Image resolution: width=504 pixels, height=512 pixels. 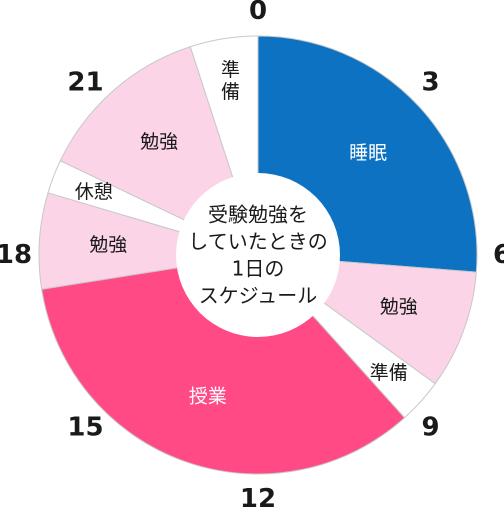 I want to click on hour-tick-21: 21, so click(x=85, y=83).